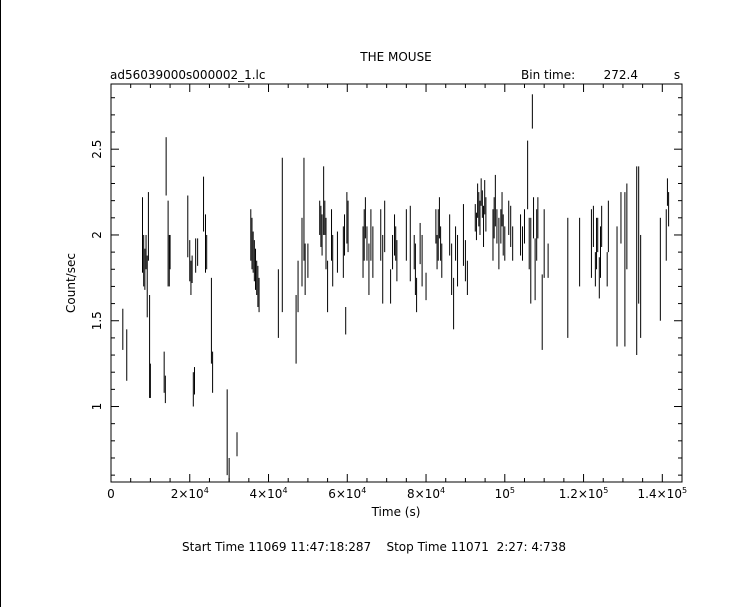 This screenshot has width=748, height=607. Describe the element at coordinates (268, 493) in the screenshot. I see `x-tick-label: 4×104` at that location.